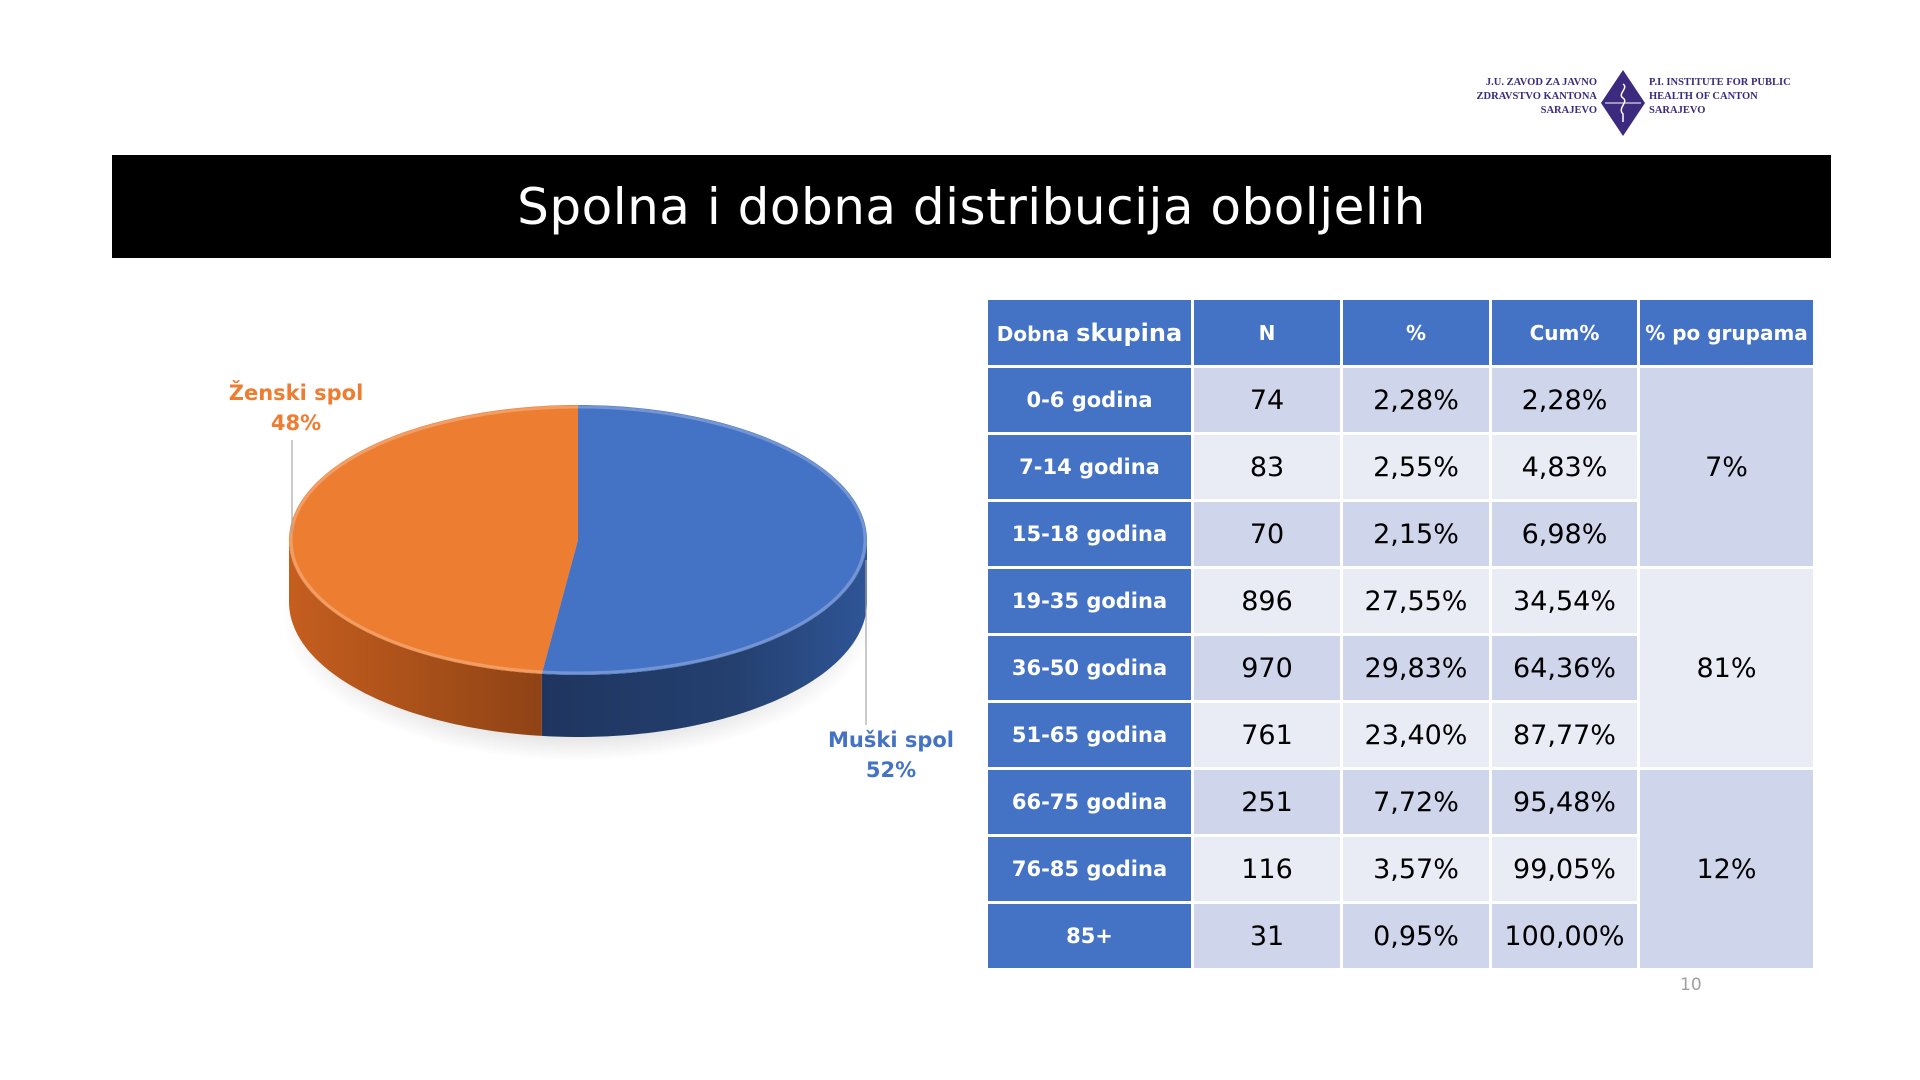  I want to click on header-age-small: Dobna, so click(1033, 333).